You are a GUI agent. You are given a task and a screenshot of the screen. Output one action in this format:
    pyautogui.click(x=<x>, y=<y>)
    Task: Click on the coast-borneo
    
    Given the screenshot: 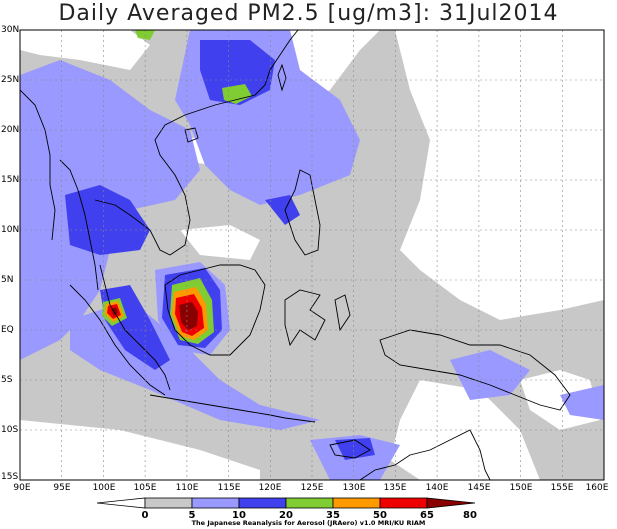 What is the action you would take?
    pyautogui.click(x=215, y=310)
    